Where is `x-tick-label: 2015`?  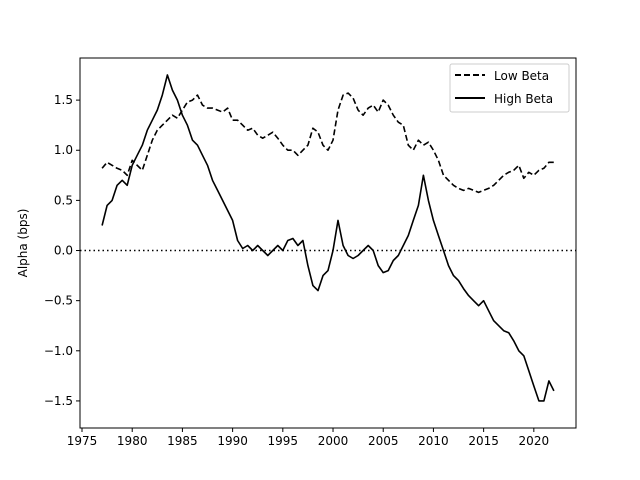 x-tick-label: 2015 is located at coordinates (483, 441).